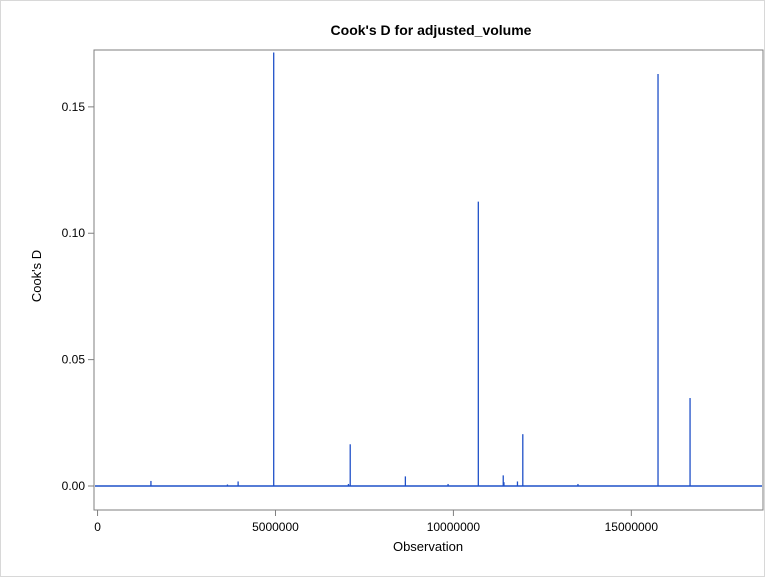 The height and width of the screenshot is (577, 765). What do you see at coordinates (36, 276) in the screenshot?
I see `y-axis-label: Cook's D` at bounding box center [36, 276].